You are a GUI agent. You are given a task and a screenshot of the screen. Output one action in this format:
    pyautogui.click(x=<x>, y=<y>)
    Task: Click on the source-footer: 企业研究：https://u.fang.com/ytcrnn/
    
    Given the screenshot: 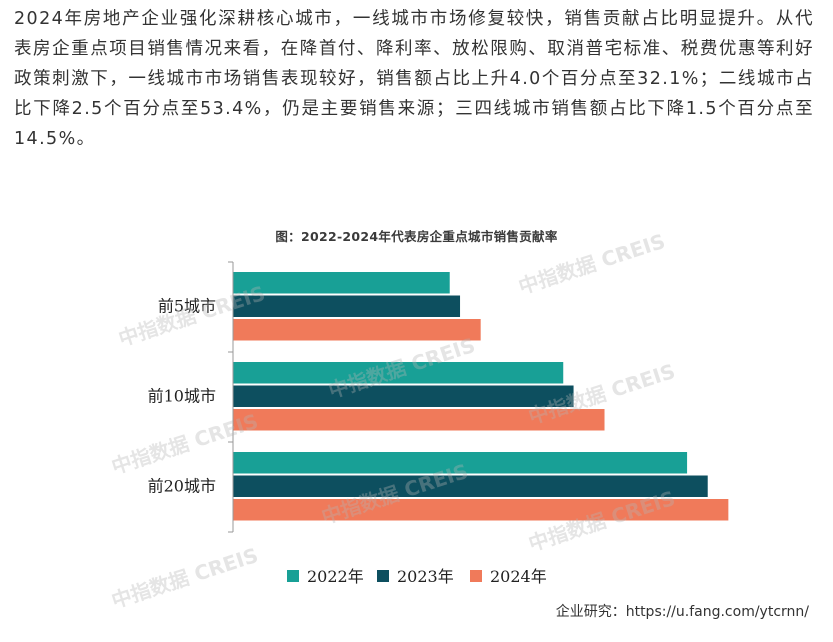 What is the action you would take?
    pyautogui.click(x=682, y=612)
    